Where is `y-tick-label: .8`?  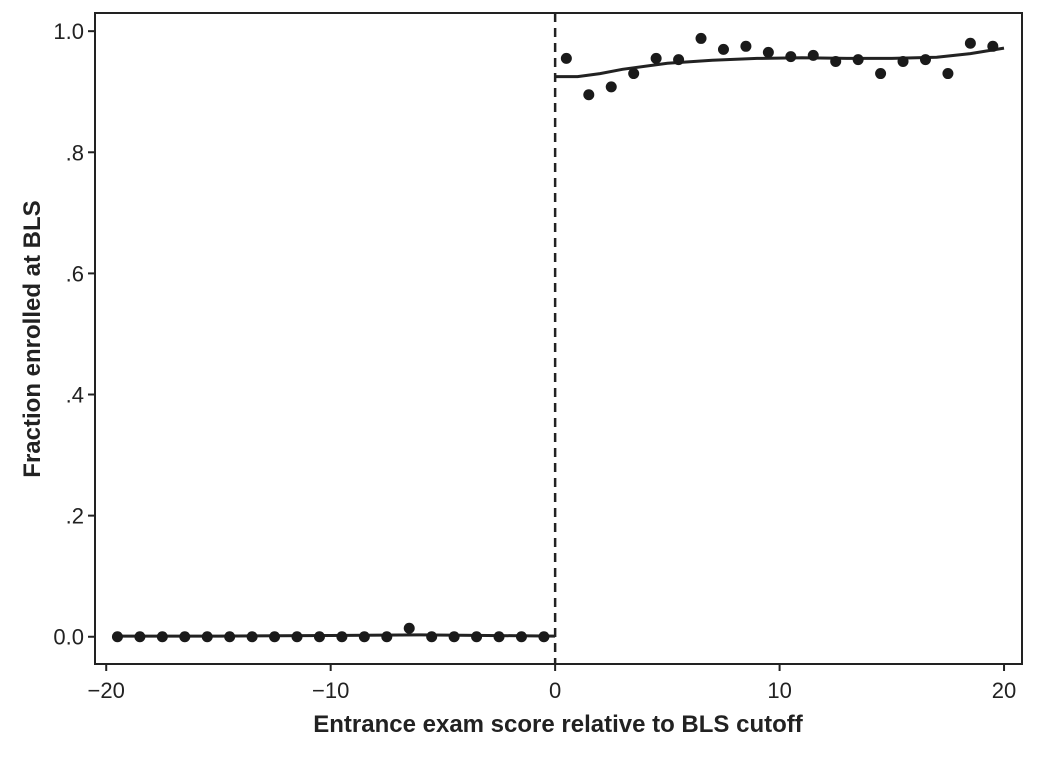
y-tick-label: .8 is located at coordinates (75, 152).